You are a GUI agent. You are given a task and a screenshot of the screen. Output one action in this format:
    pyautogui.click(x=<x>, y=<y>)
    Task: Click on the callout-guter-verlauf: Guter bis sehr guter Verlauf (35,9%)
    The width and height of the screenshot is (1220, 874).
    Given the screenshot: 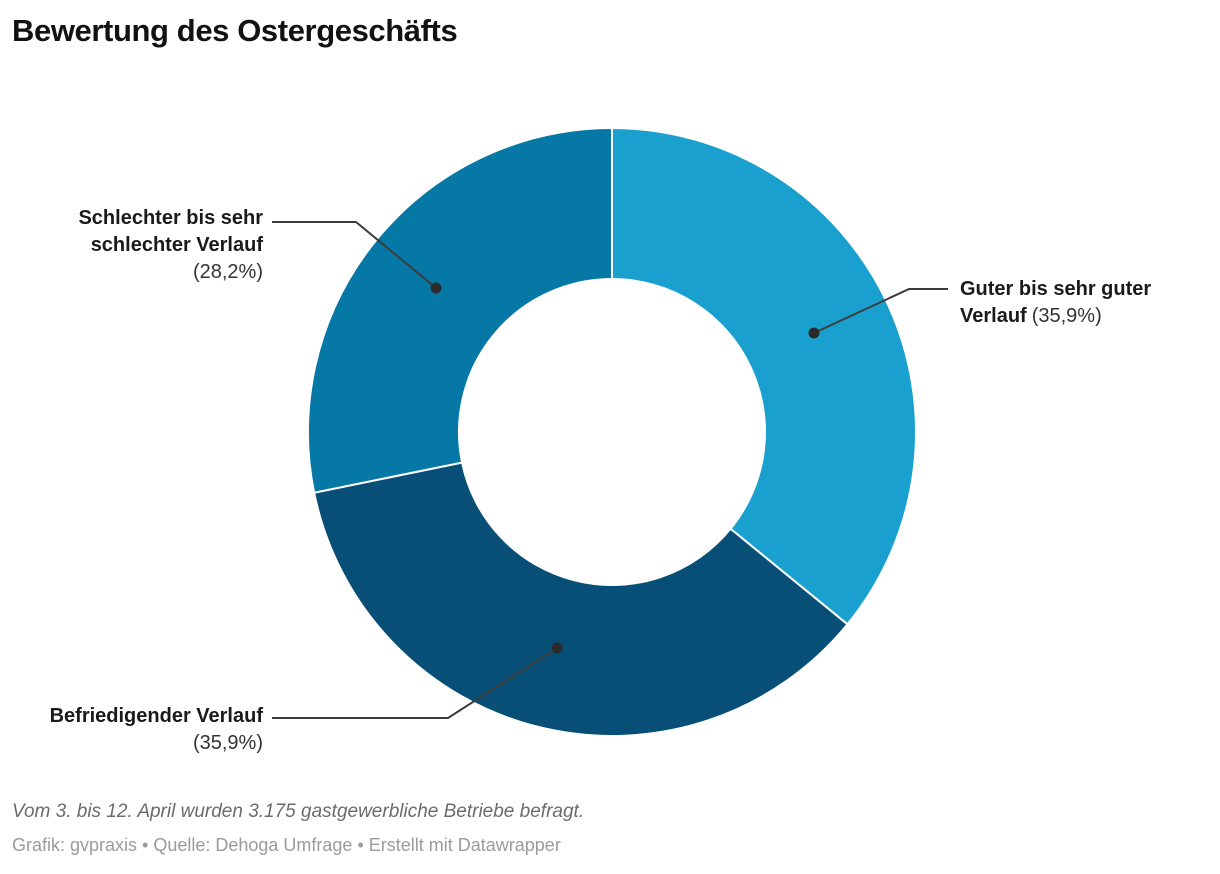 What is the action you would take?
    pyautogui.click(x=1055, y=303)
    